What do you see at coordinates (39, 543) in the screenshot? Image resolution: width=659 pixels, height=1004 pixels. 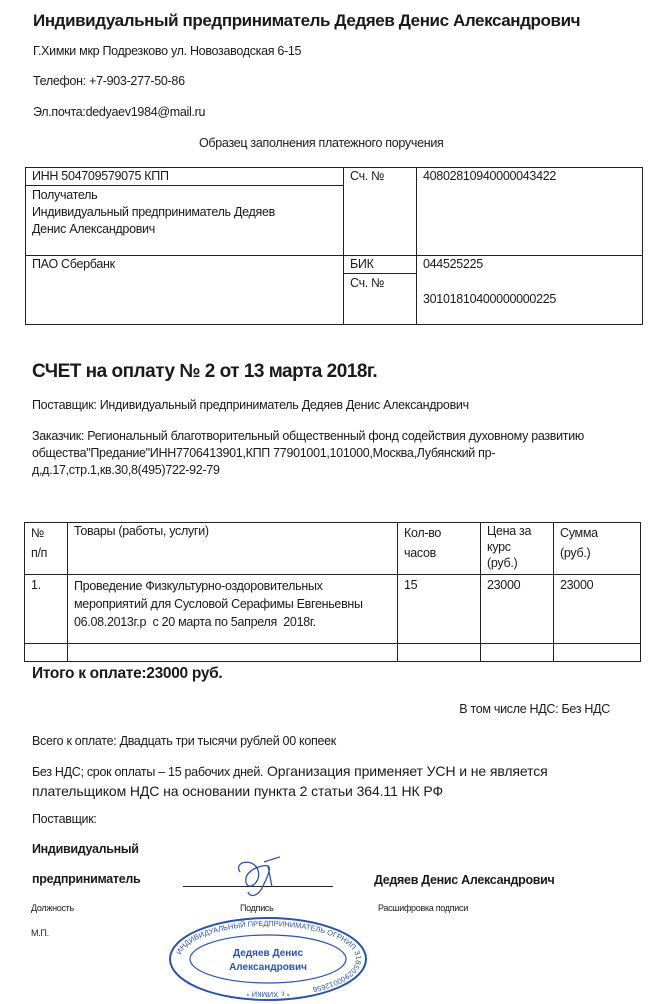 I see `col-header-num: № п/п` at bounding box center [39, 543].